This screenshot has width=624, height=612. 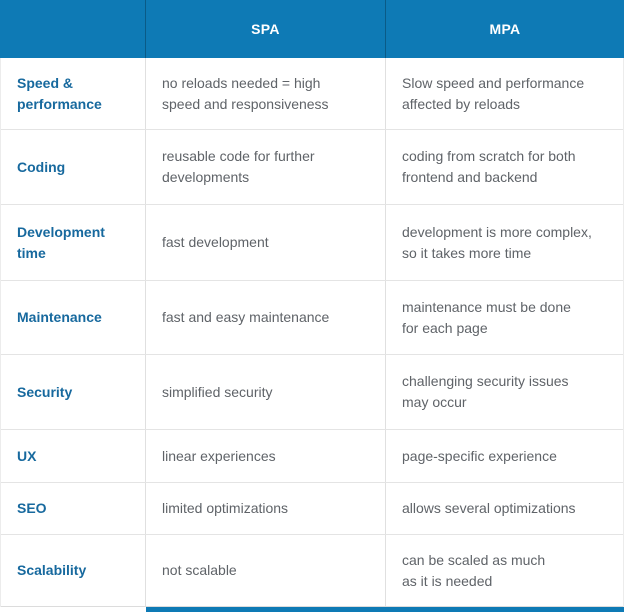 I want to click on mpa-cell: challenging security issues may occur, so click(x=504, y=392).